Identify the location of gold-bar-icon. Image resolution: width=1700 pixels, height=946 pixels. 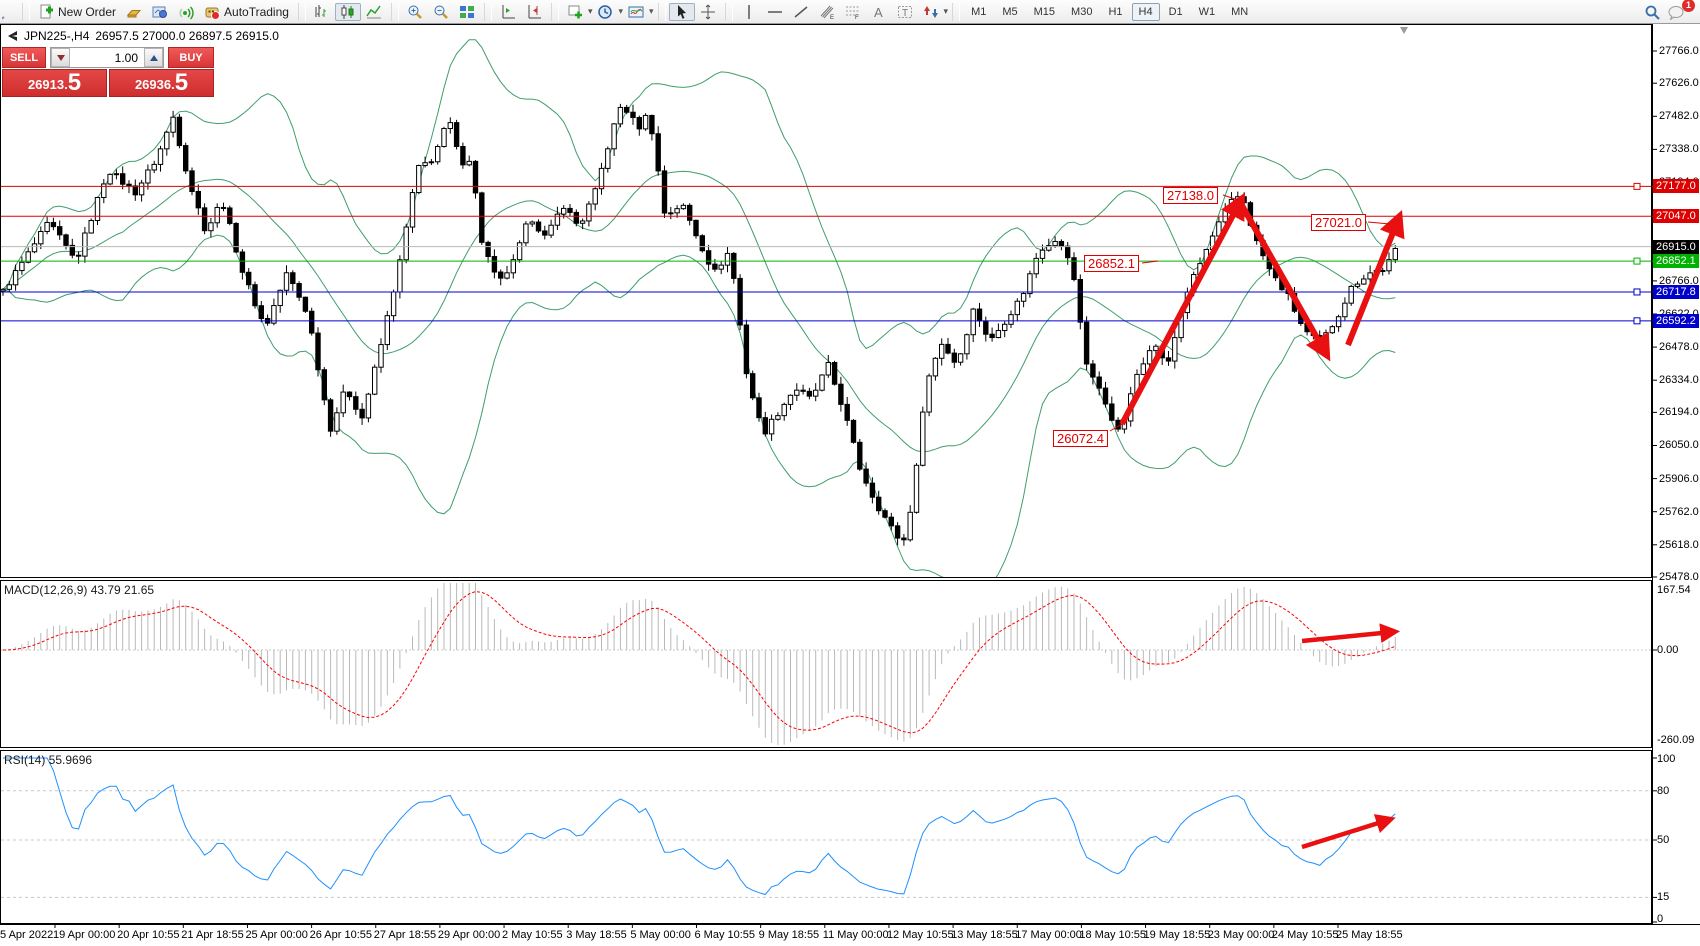
(134, 12).